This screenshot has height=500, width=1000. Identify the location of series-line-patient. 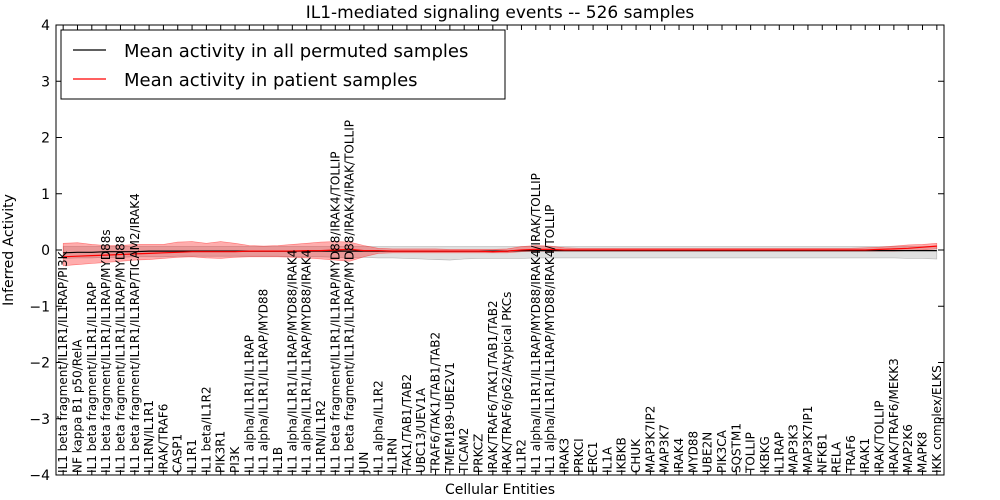
(500, 251).